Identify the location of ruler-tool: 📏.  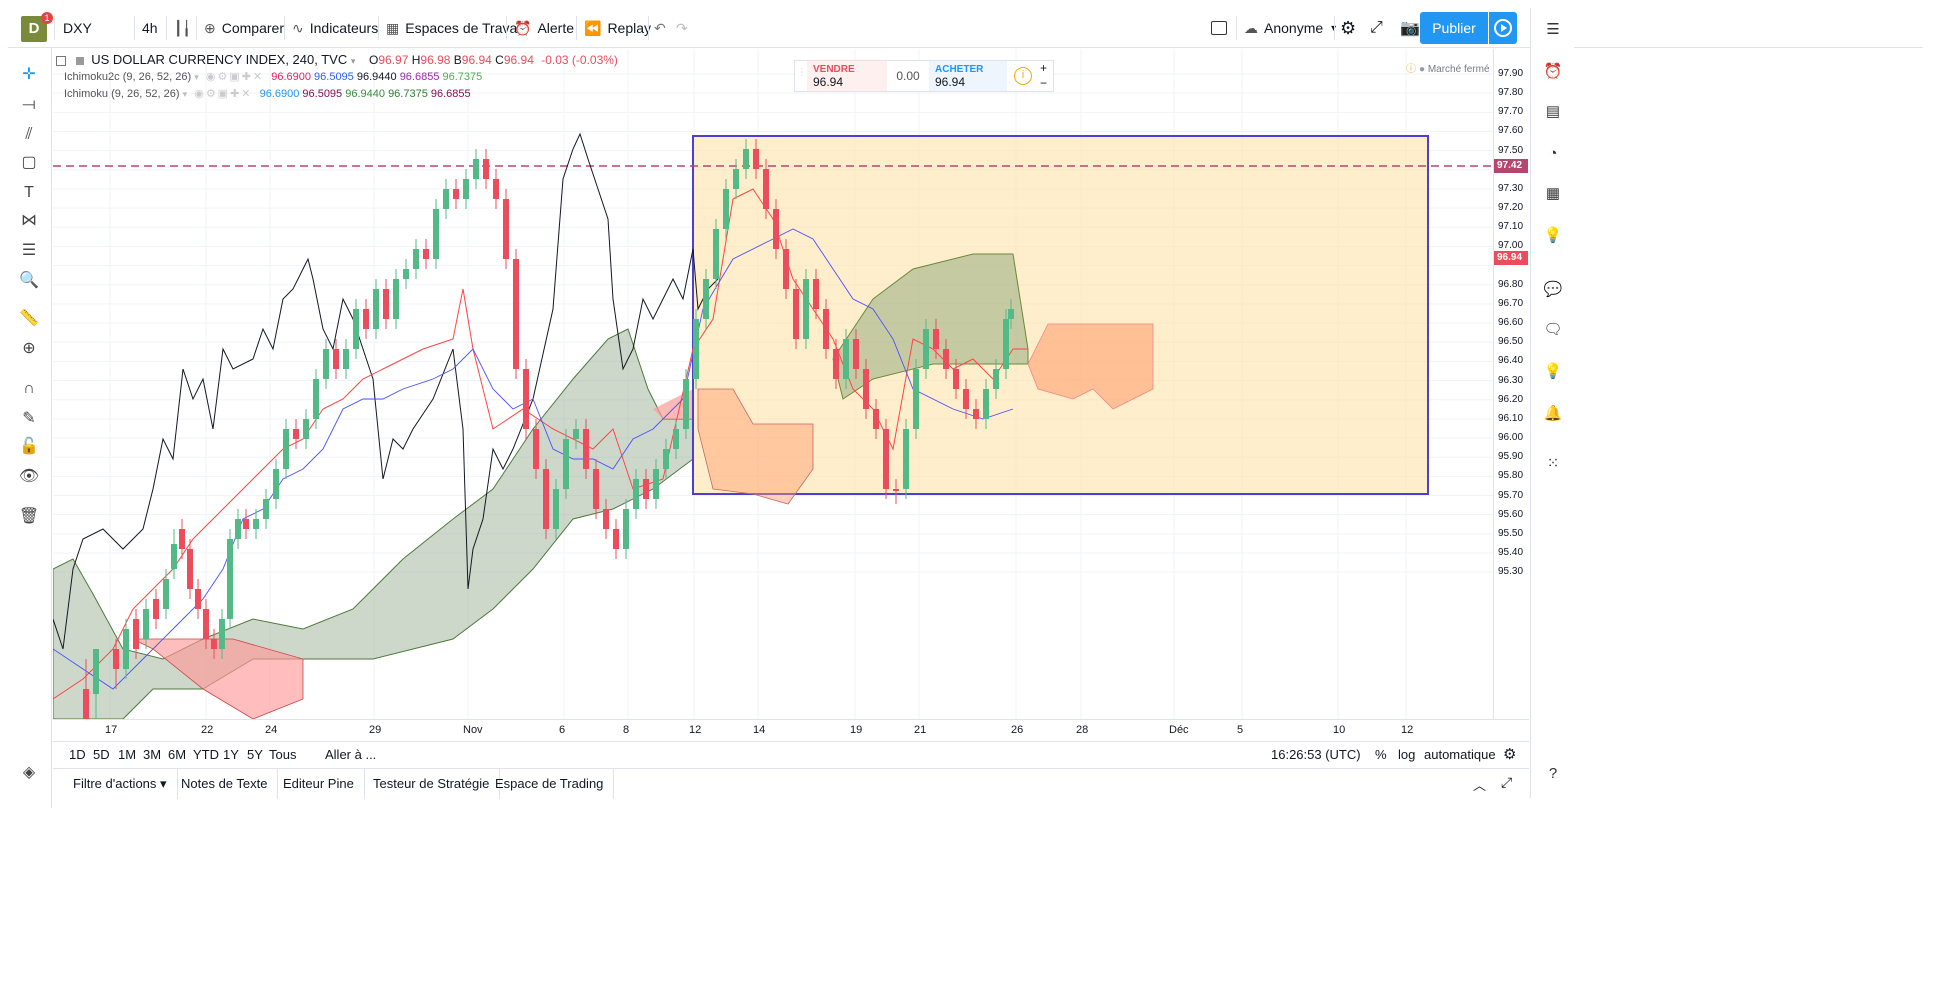
(29, 319).